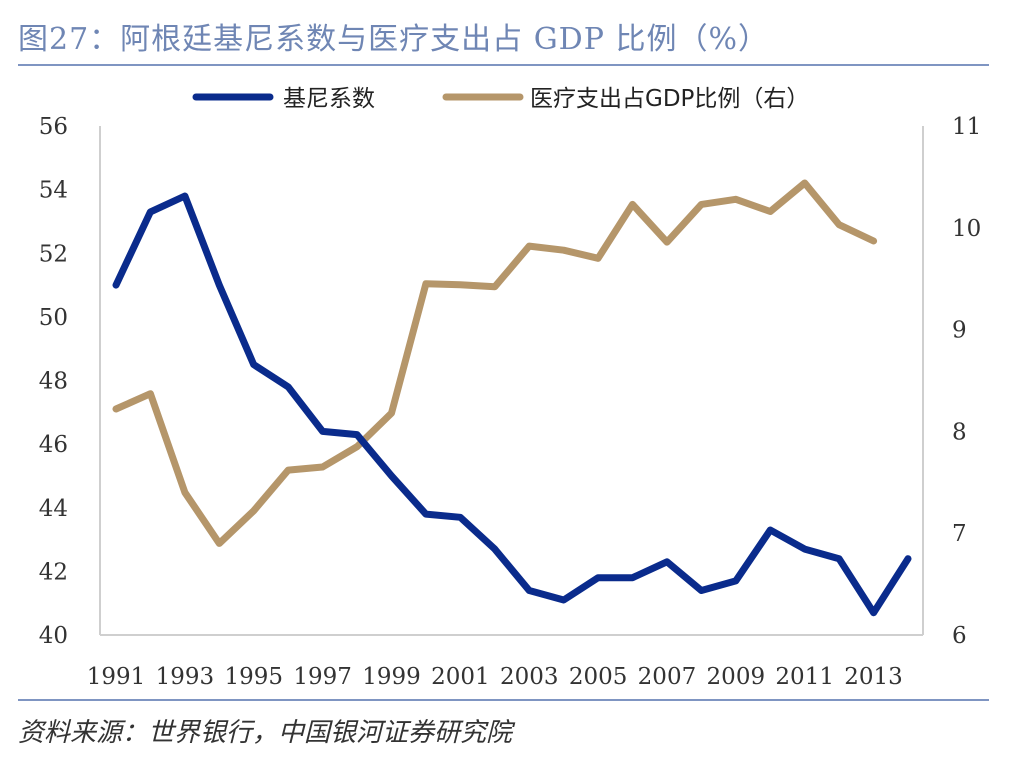 This screenshot has height=777, width=1009. What do you see at coordinates (959, 331) in the screenshot?
I see `y-right-tick-label: 9` at bounding box center [959, 331].